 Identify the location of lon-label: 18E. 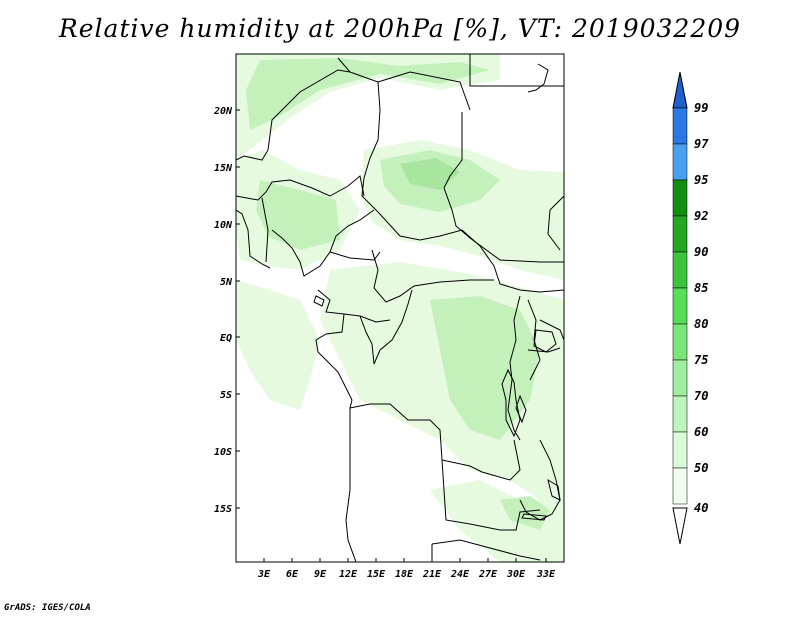
(404, 574).